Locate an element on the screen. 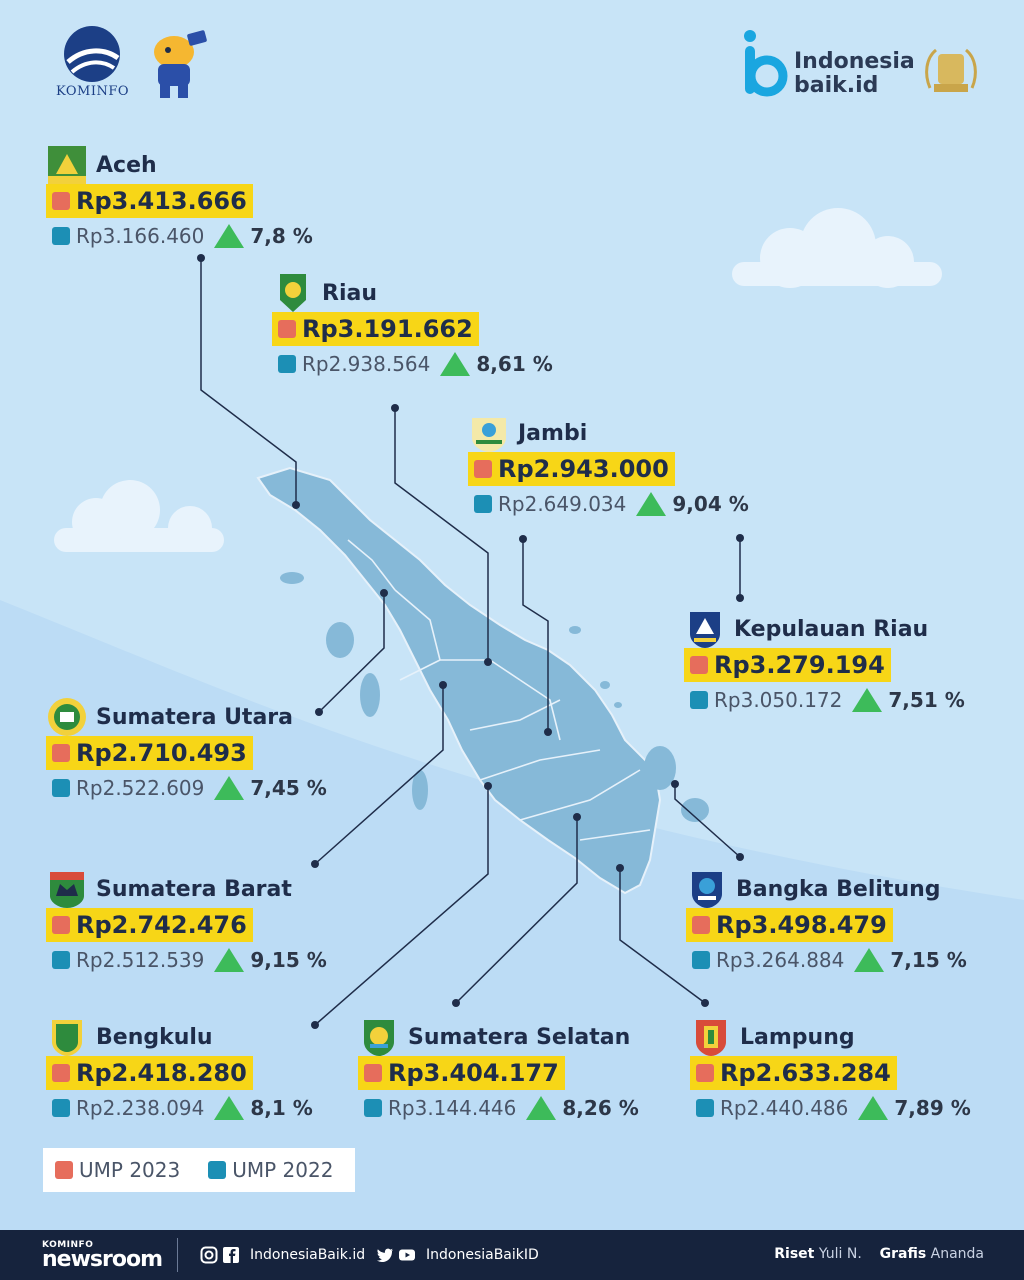 This screenshot has width=1024, height=1280. social-handle-instagram-facebook: IndonesiaBaik.id is located at coordinates (308, 1255).